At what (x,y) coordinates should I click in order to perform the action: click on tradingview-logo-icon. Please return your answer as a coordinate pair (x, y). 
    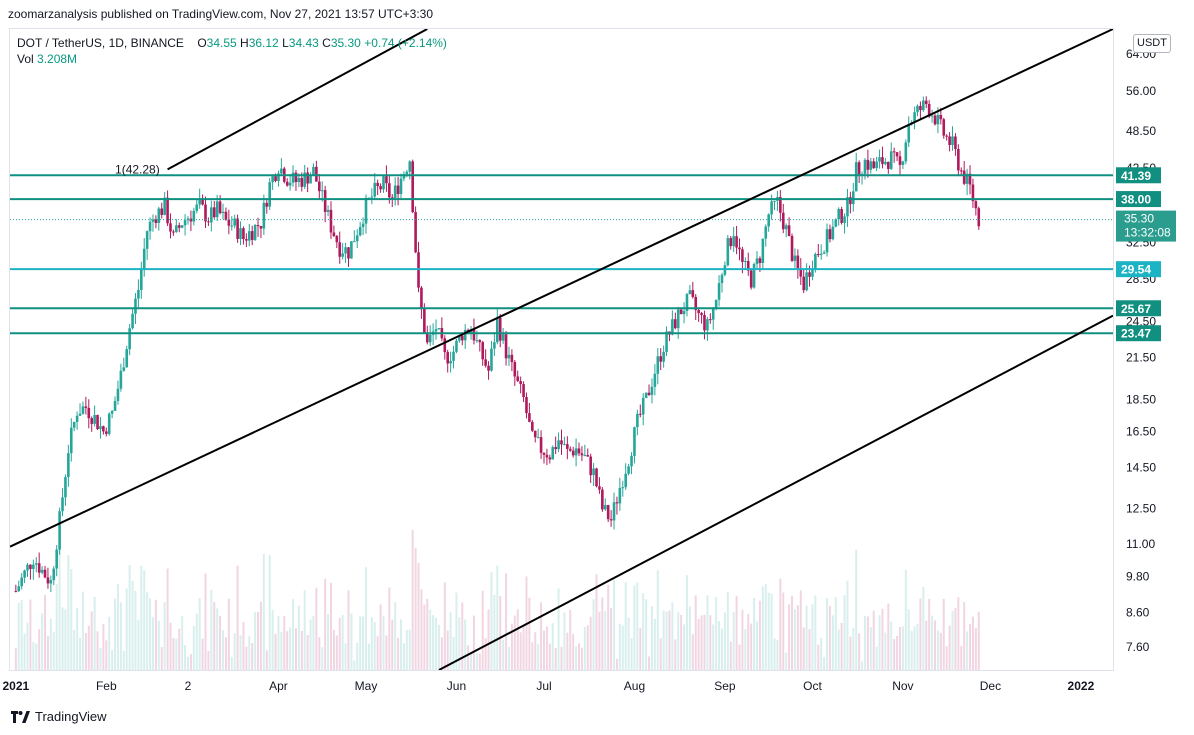
    Looking at the image, I should click on (20, 716).